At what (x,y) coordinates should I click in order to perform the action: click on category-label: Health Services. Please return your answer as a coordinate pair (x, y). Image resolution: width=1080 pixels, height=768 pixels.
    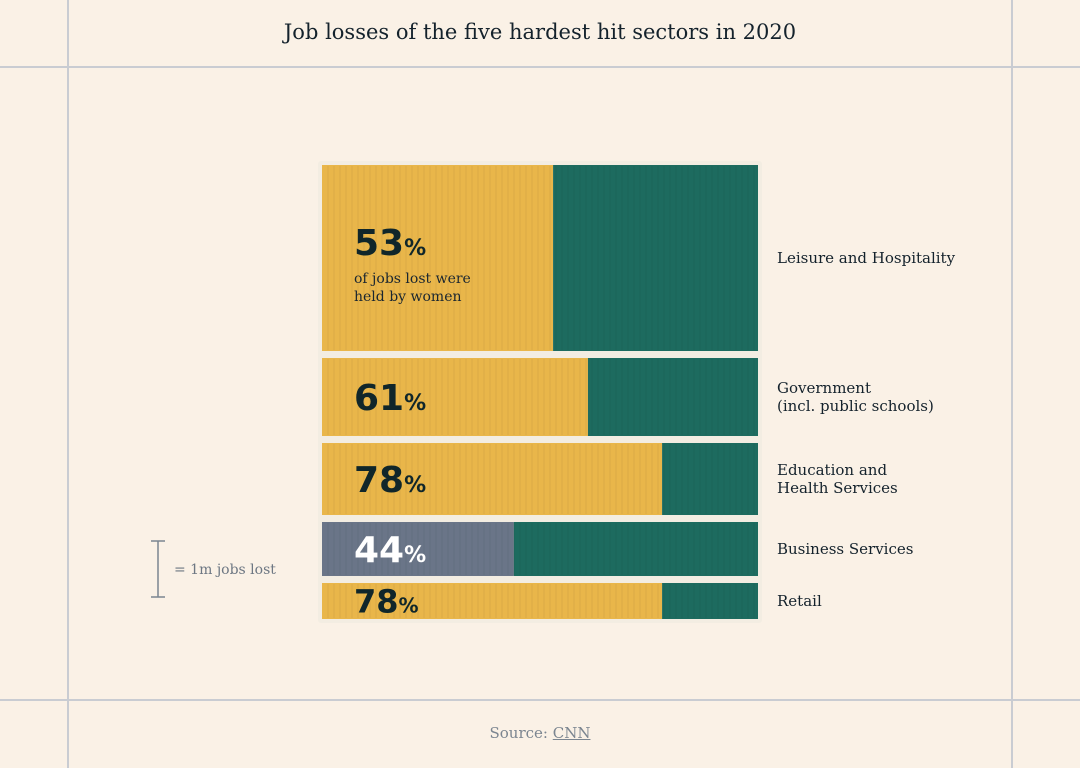
    Looking at the image, I should click on (837, 488).